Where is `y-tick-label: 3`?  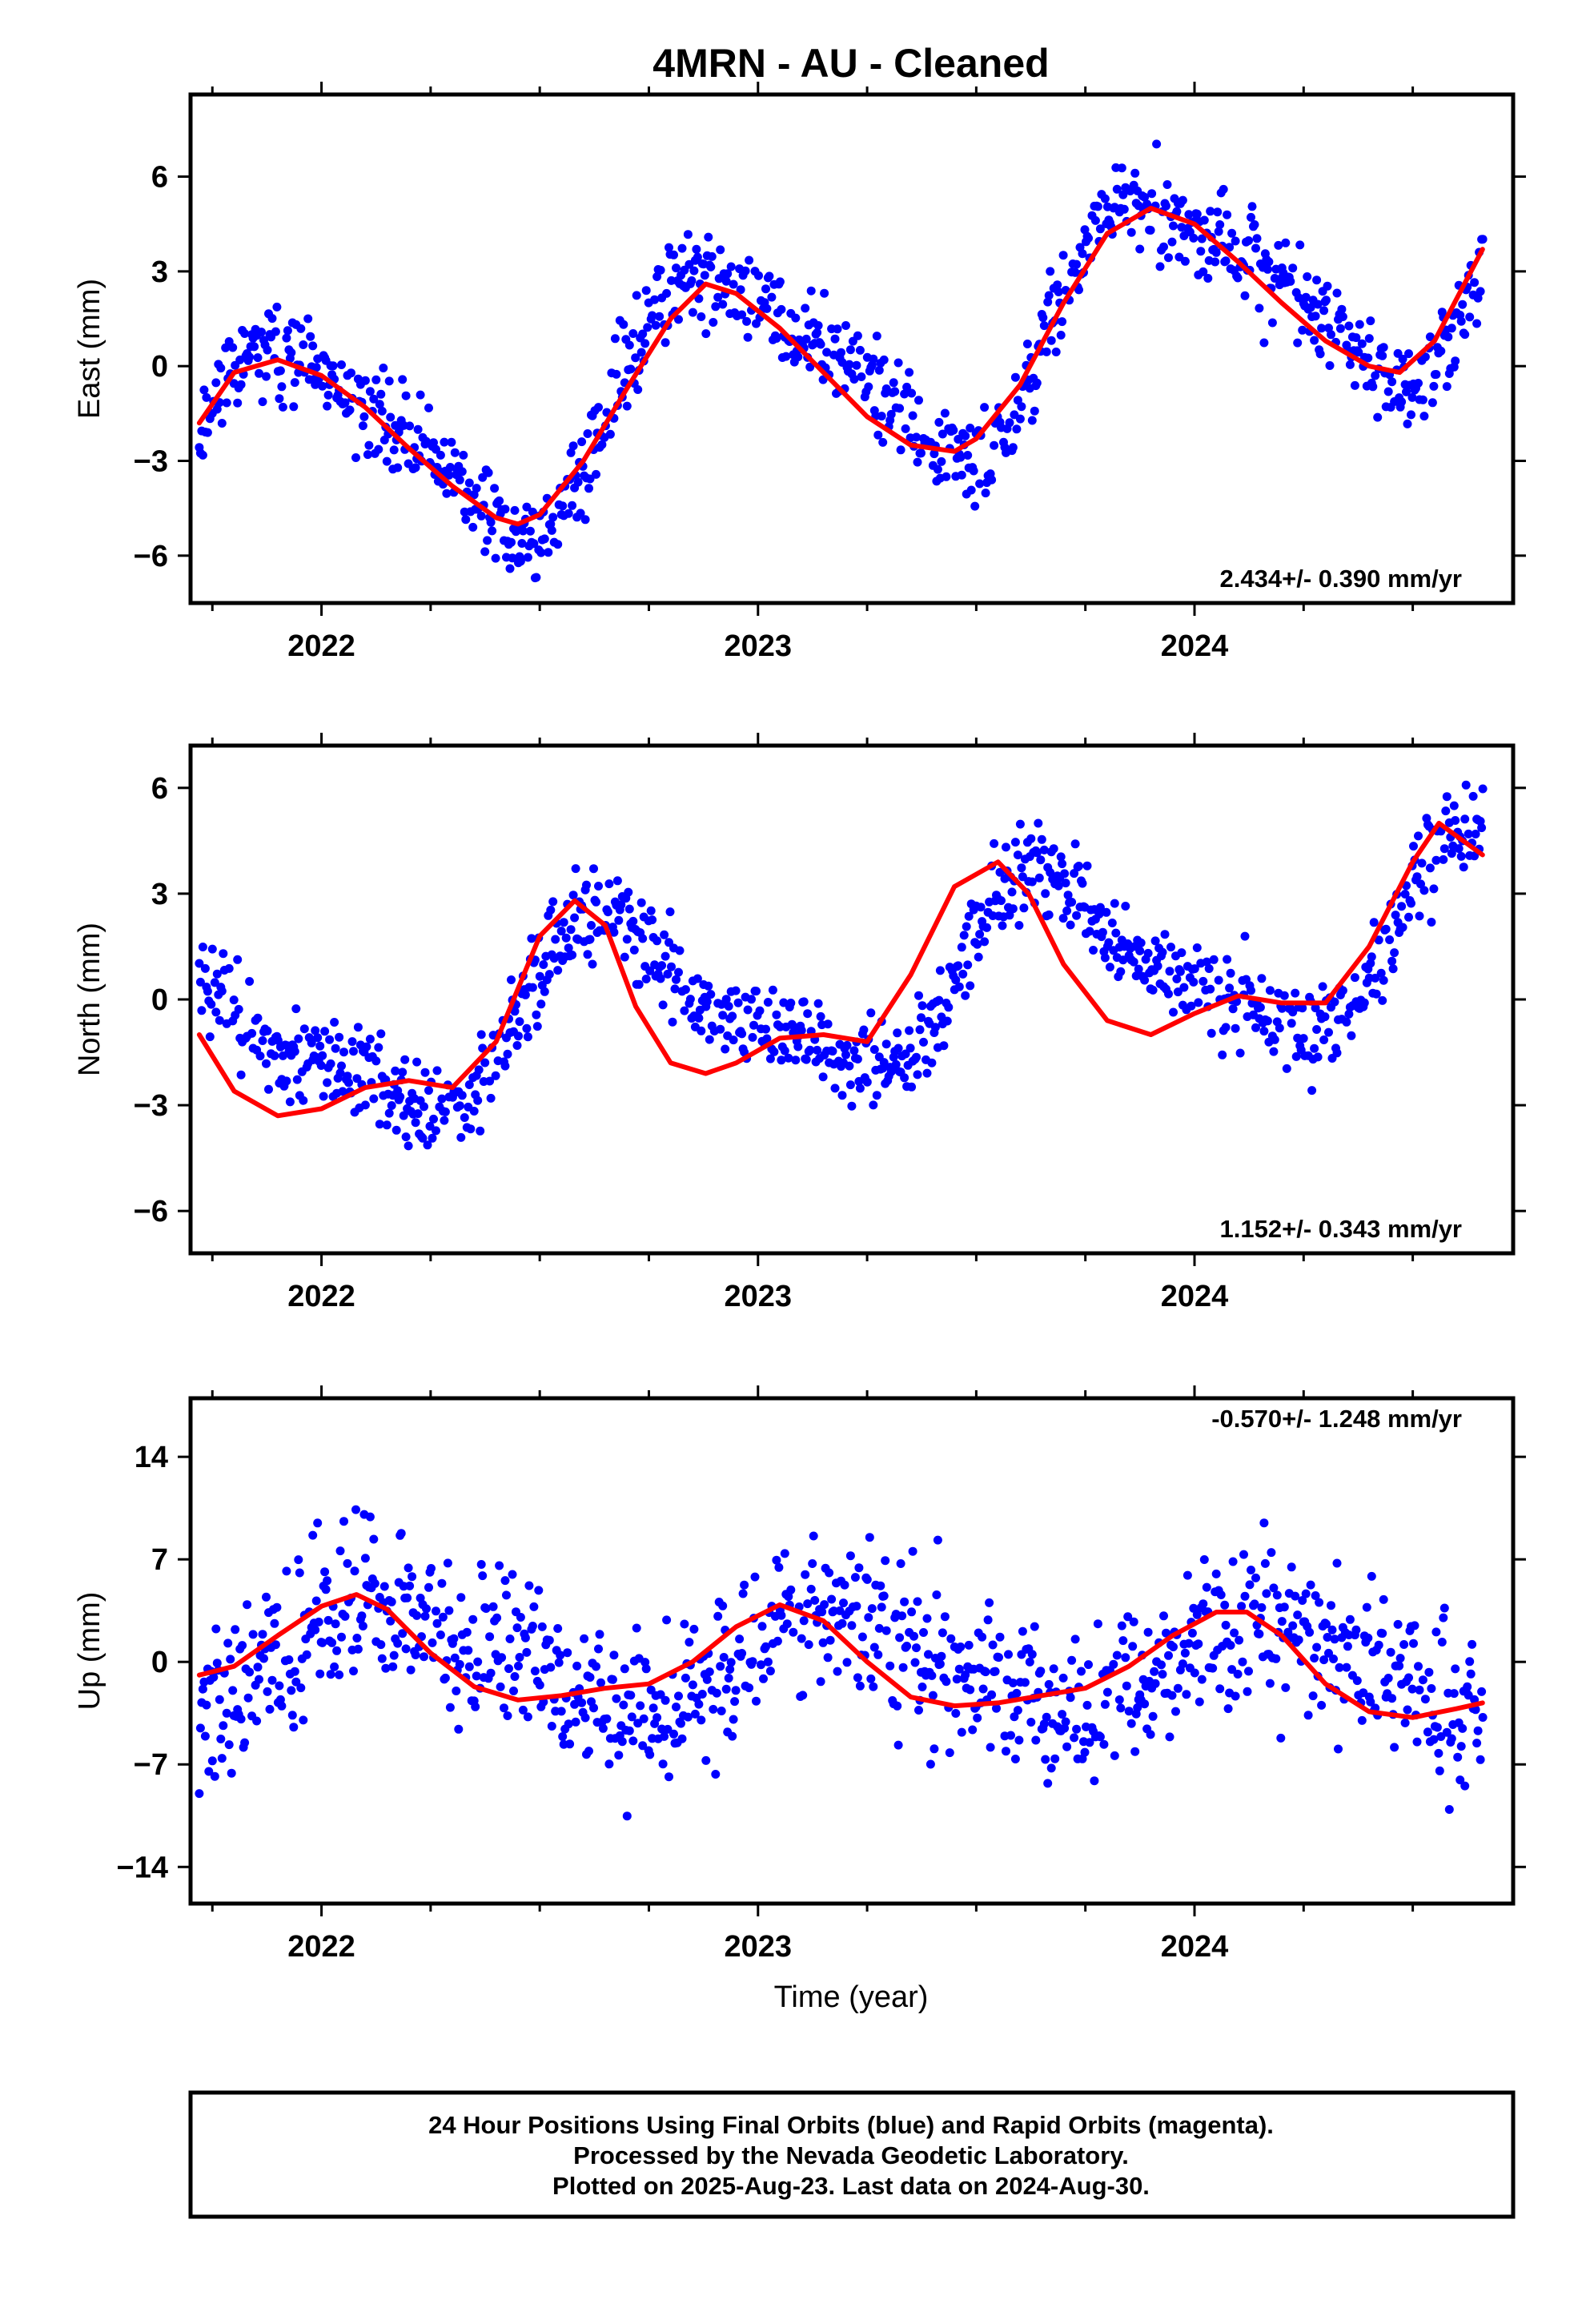 y-tick-label: 3 is located at coordinates (159, 272).